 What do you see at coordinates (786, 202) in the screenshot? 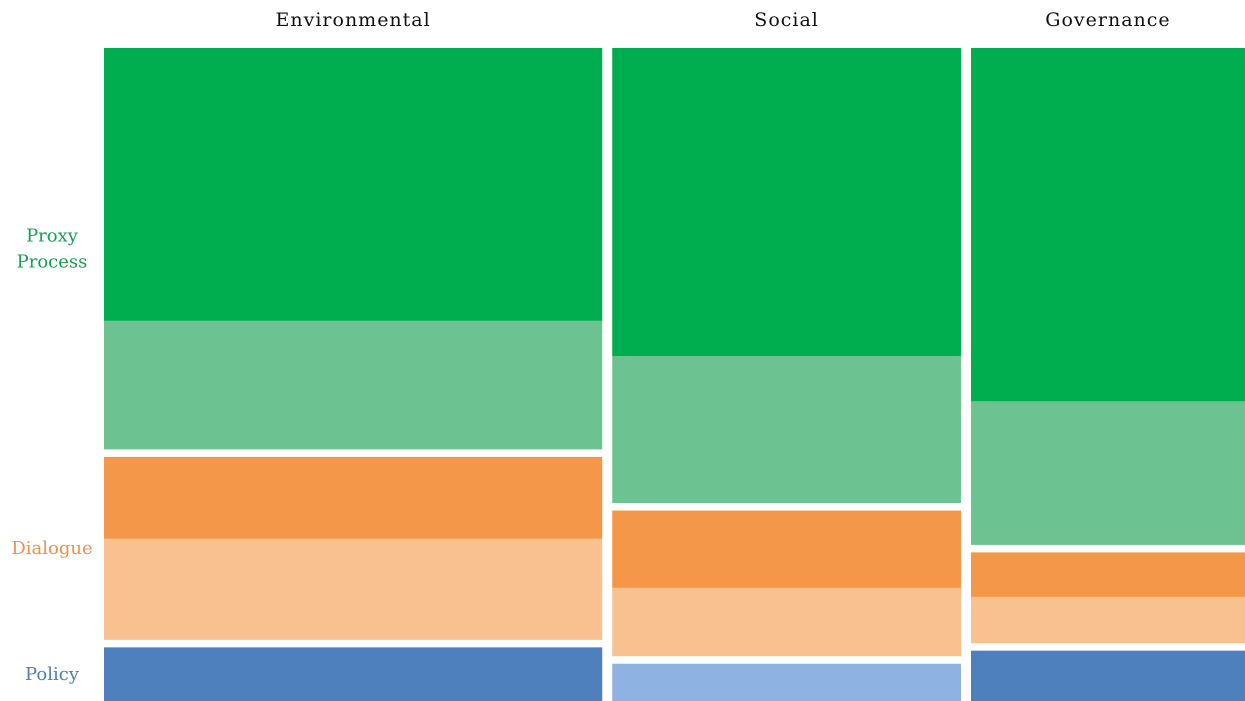
I see `tile-social-proxy-process-dark` at bounding box center [786, 202].